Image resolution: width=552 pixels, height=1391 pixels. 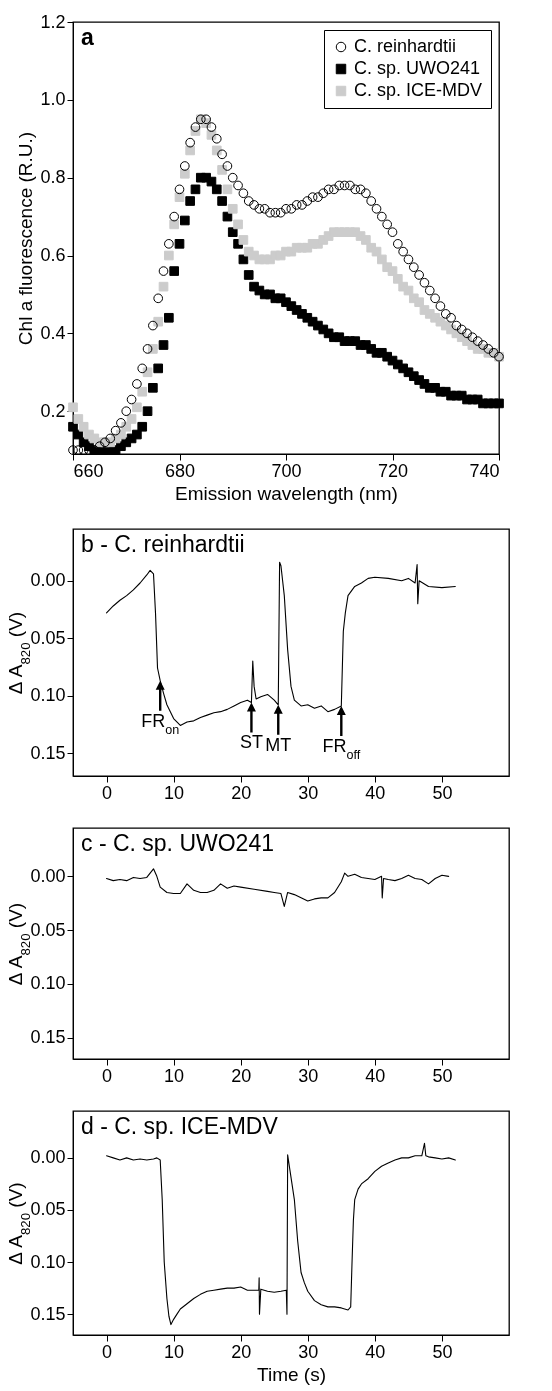 What do you see at coordinates (53, 99) in the screenshot?
I see `y-tick-label: 1.0` at bounding box center [53, 99].